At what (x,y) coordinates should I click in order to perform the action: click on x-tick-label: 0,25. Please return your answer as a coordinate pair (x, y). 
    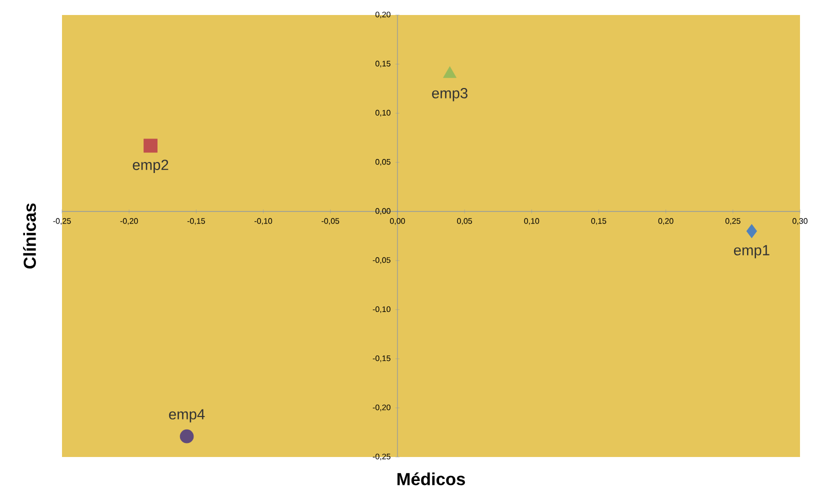
    Looking at the image, I should click on (732, 221).